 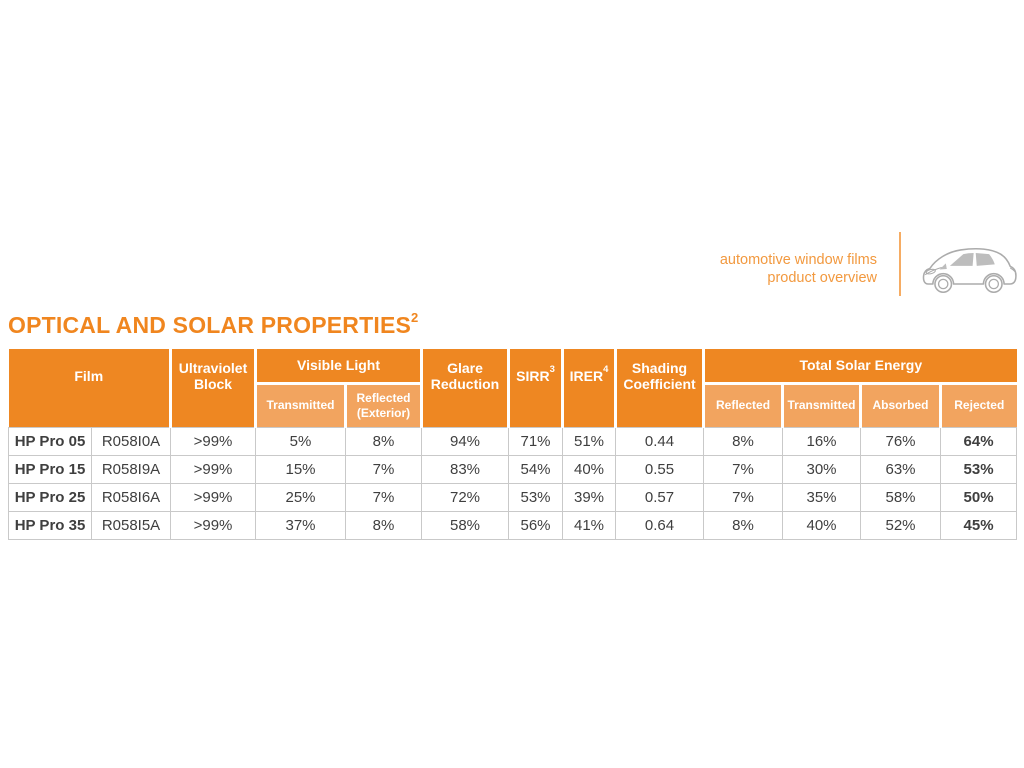 What do you see at coordinates (131, 525) in the screenshot?
I see `cell-film-code: R058I5A` at bounding box center [131, 525].